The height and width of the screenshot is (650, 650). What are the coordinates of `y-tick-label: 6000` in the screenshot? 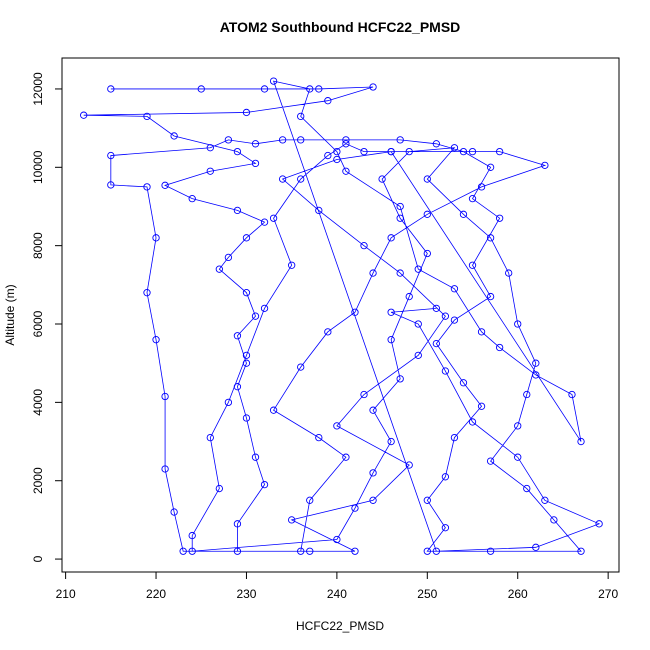 It's located at (38, 323).